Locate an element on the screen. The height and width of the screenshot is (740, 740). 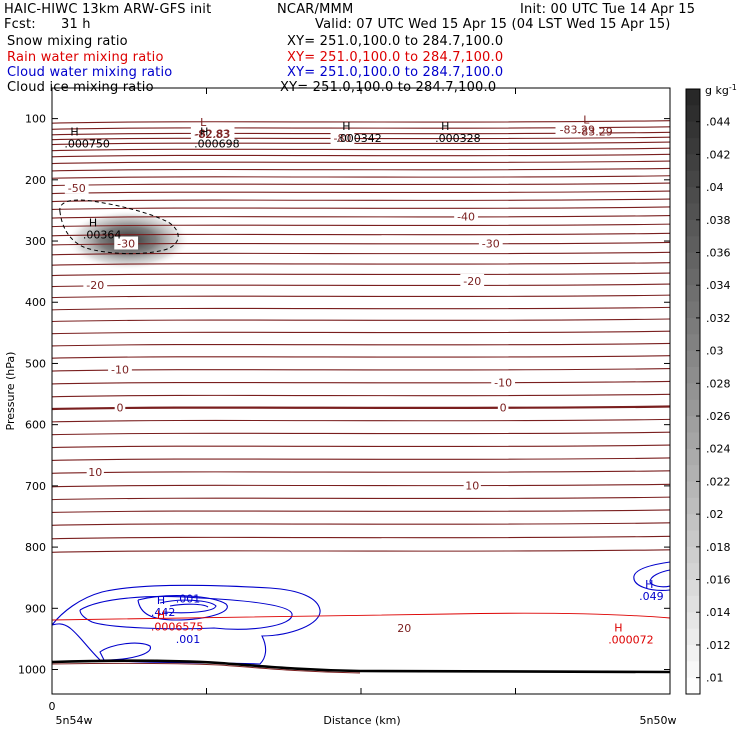
extremum-value: .000328 is located at coordinates (458, 138).